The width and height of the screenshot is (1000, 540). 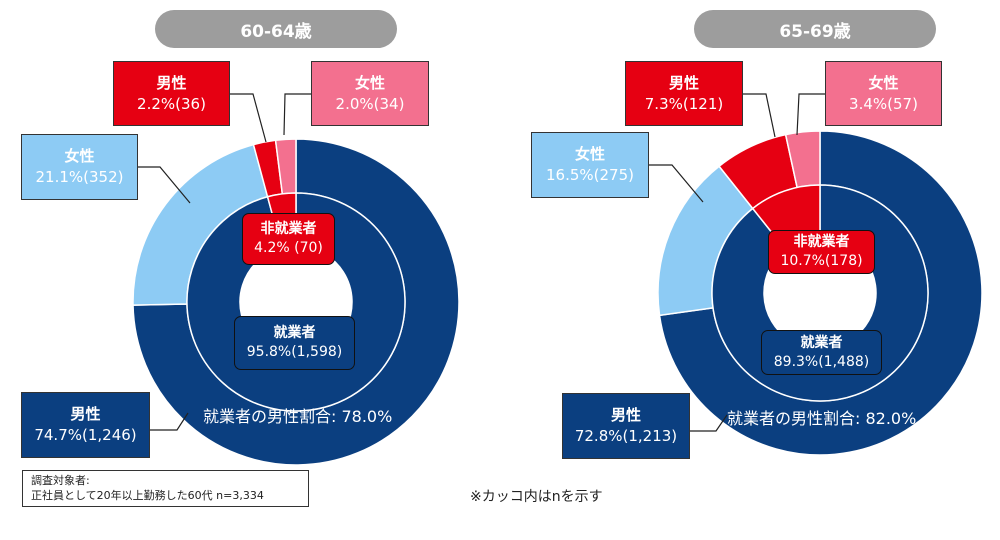 What do you see at coordinates (590, 165) in the screenshot?
I see `label-employed-female-65: 女性 16.5%(275)` at bounding box center [590, 165].